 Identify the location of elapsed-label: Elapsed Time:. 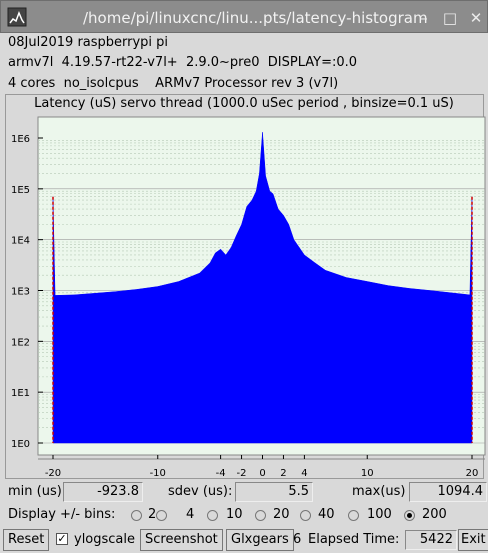
(354, 539).